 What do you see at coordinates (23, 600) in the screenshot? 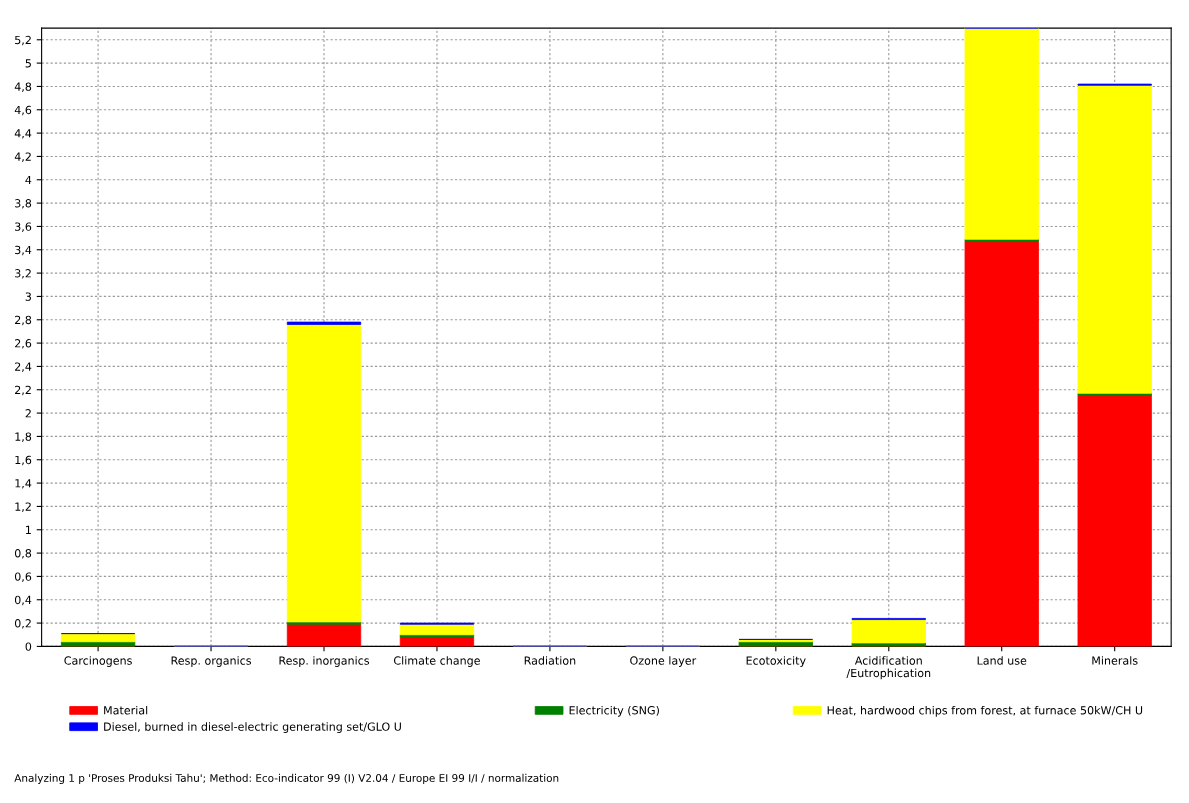
I see `y-tick-label: 0,4` at bounding box center [23, 600].